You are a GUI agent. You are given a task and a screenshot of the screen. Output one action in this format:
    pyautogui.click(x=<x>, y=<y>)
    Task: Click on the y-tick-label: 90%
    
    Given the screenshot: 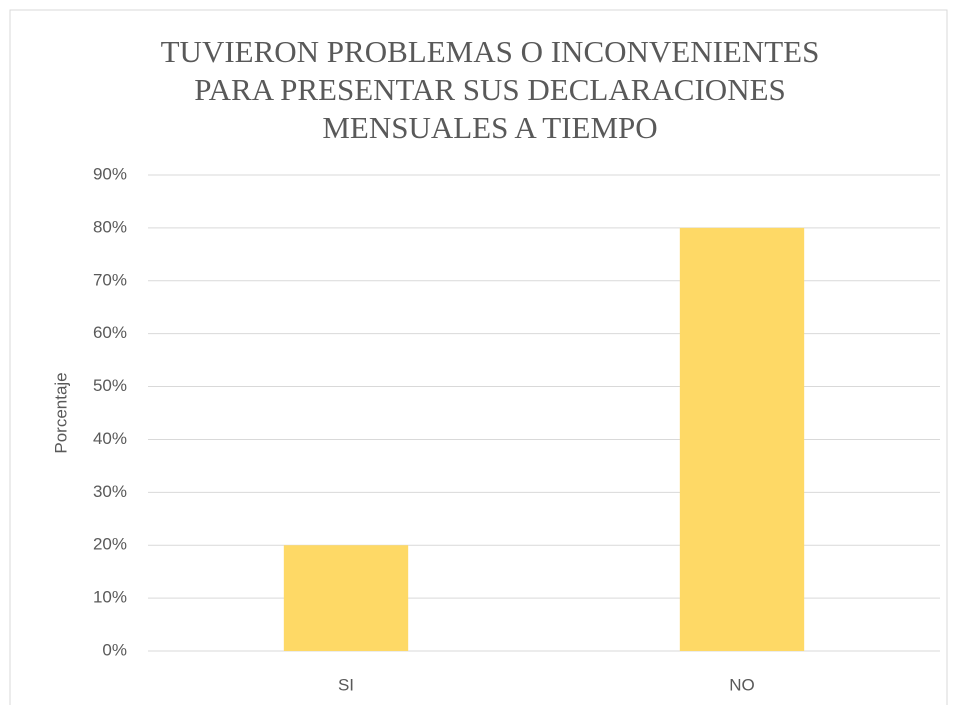 What is the action you would take?
    pyautogui.click(x=110, y=173)
    